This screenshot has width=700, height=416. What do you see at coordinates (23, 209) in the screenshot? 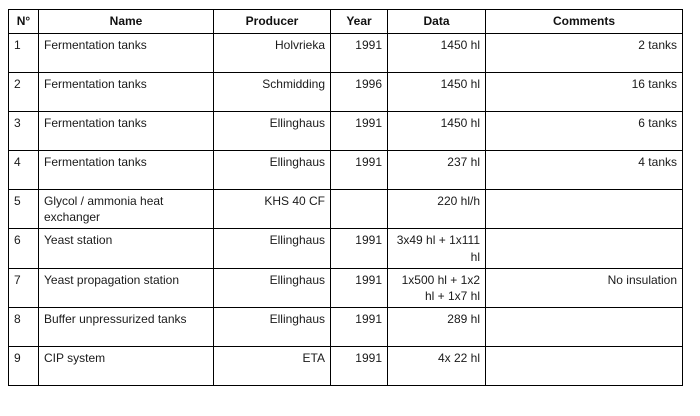
I see `cell-no: 5` at bounding box center [23, 209].